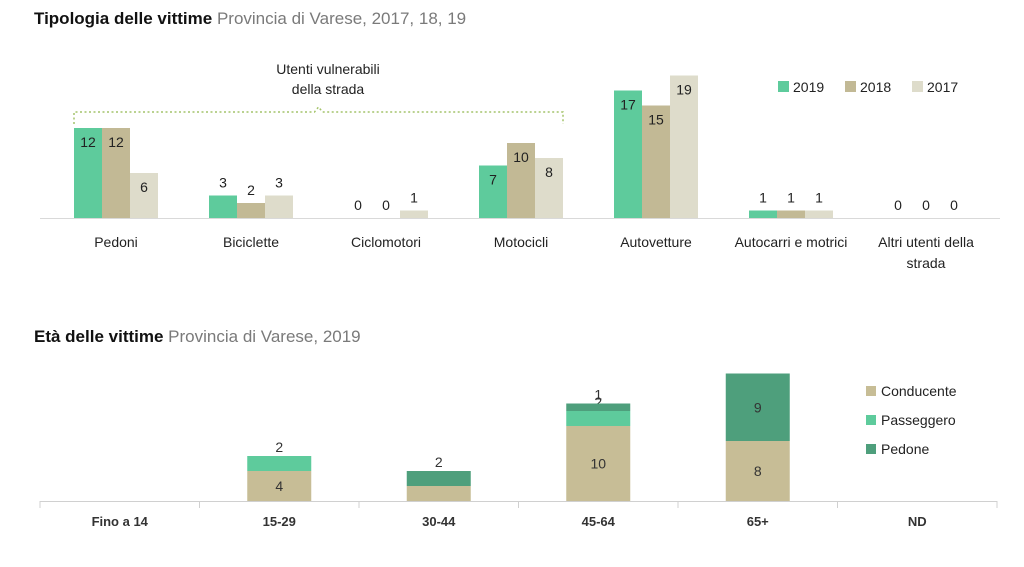 The image size is (1024, 567). What do you see at coordinates (598, 418) in the screenshot?
I see `stack-45-64-passeggero` at bounding box center [598, 418].